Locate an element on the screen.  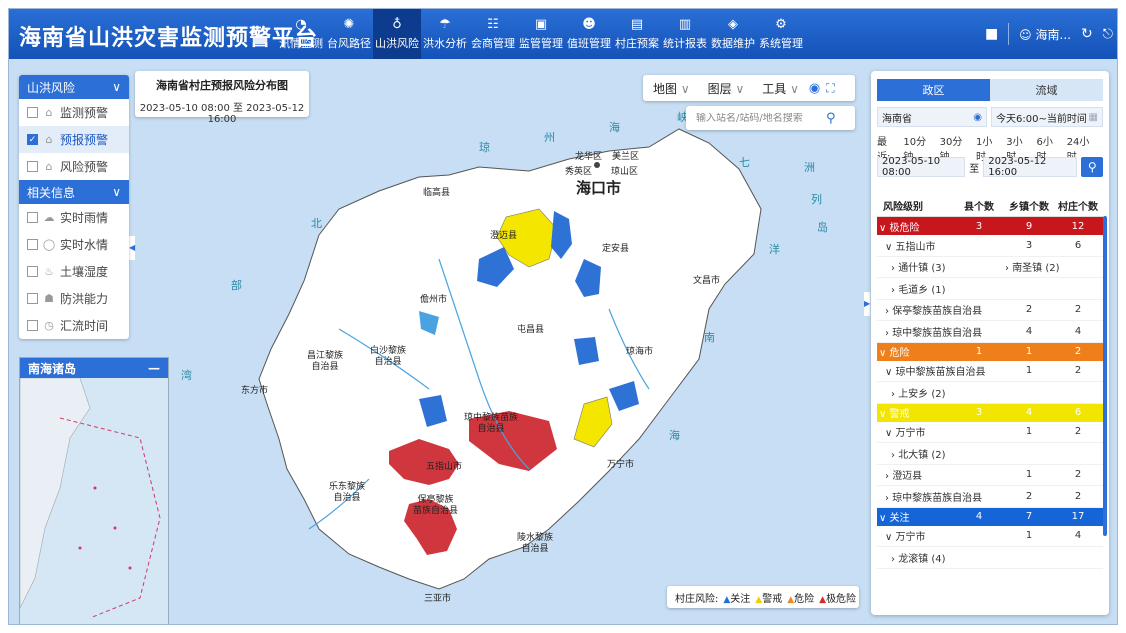
tab-1: 流域 is located at coordinates (1046, 90).